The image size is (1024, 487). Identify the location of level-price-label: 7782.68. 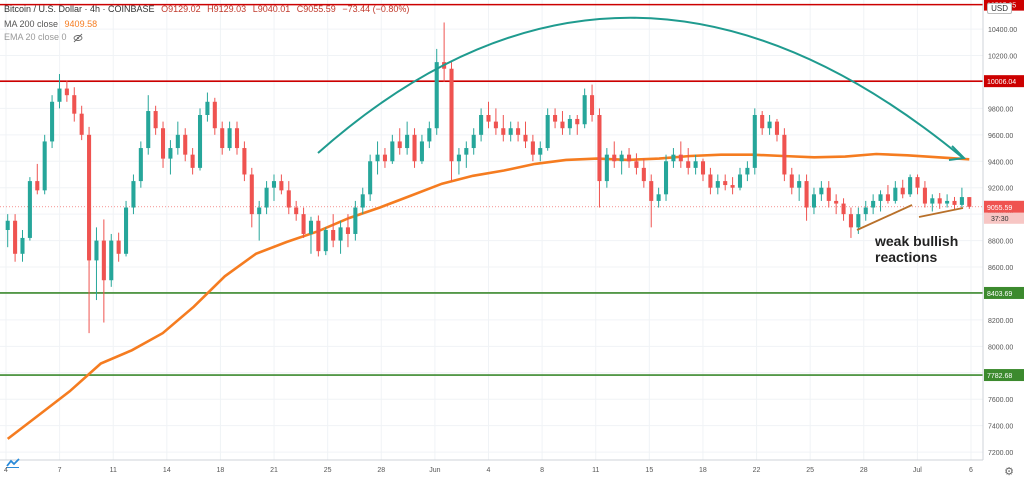
(999, 376).